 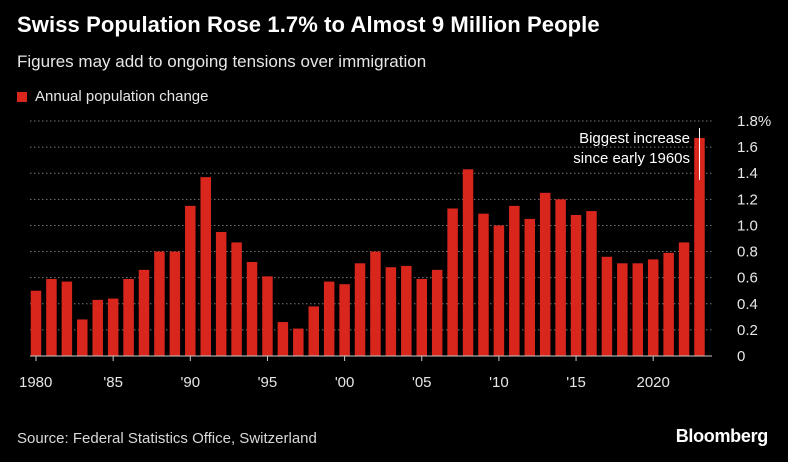 I want to click on bar-2010, so click(x=499, y=290).